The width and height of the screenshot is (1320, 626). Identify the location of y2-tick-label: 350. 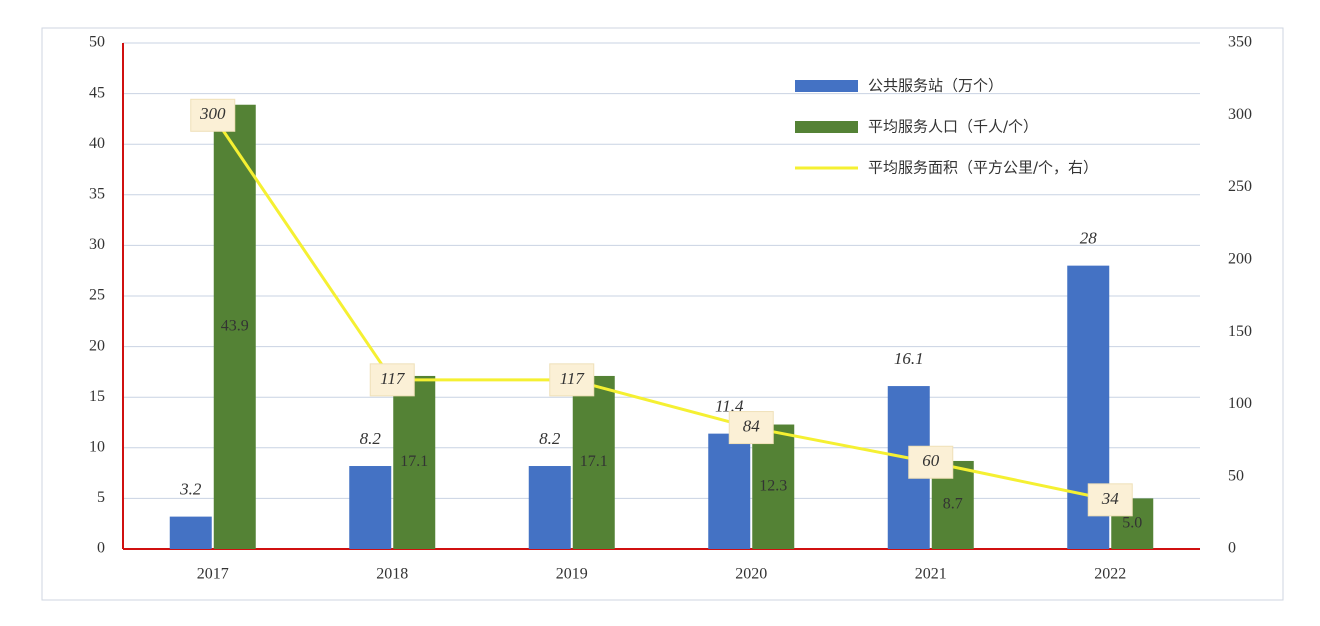
(1240, 42).